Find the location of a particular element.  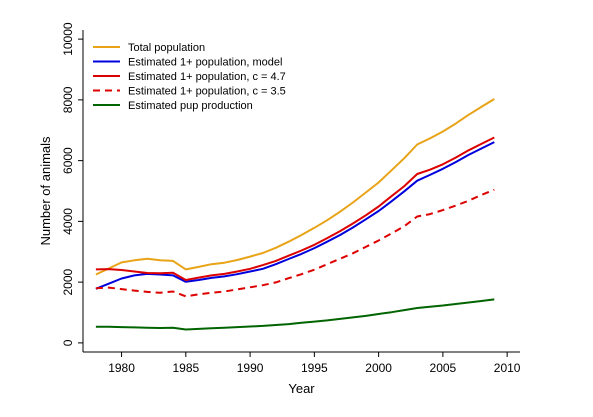

y-tick-label: 6000 is located at coordinates (68, 160).